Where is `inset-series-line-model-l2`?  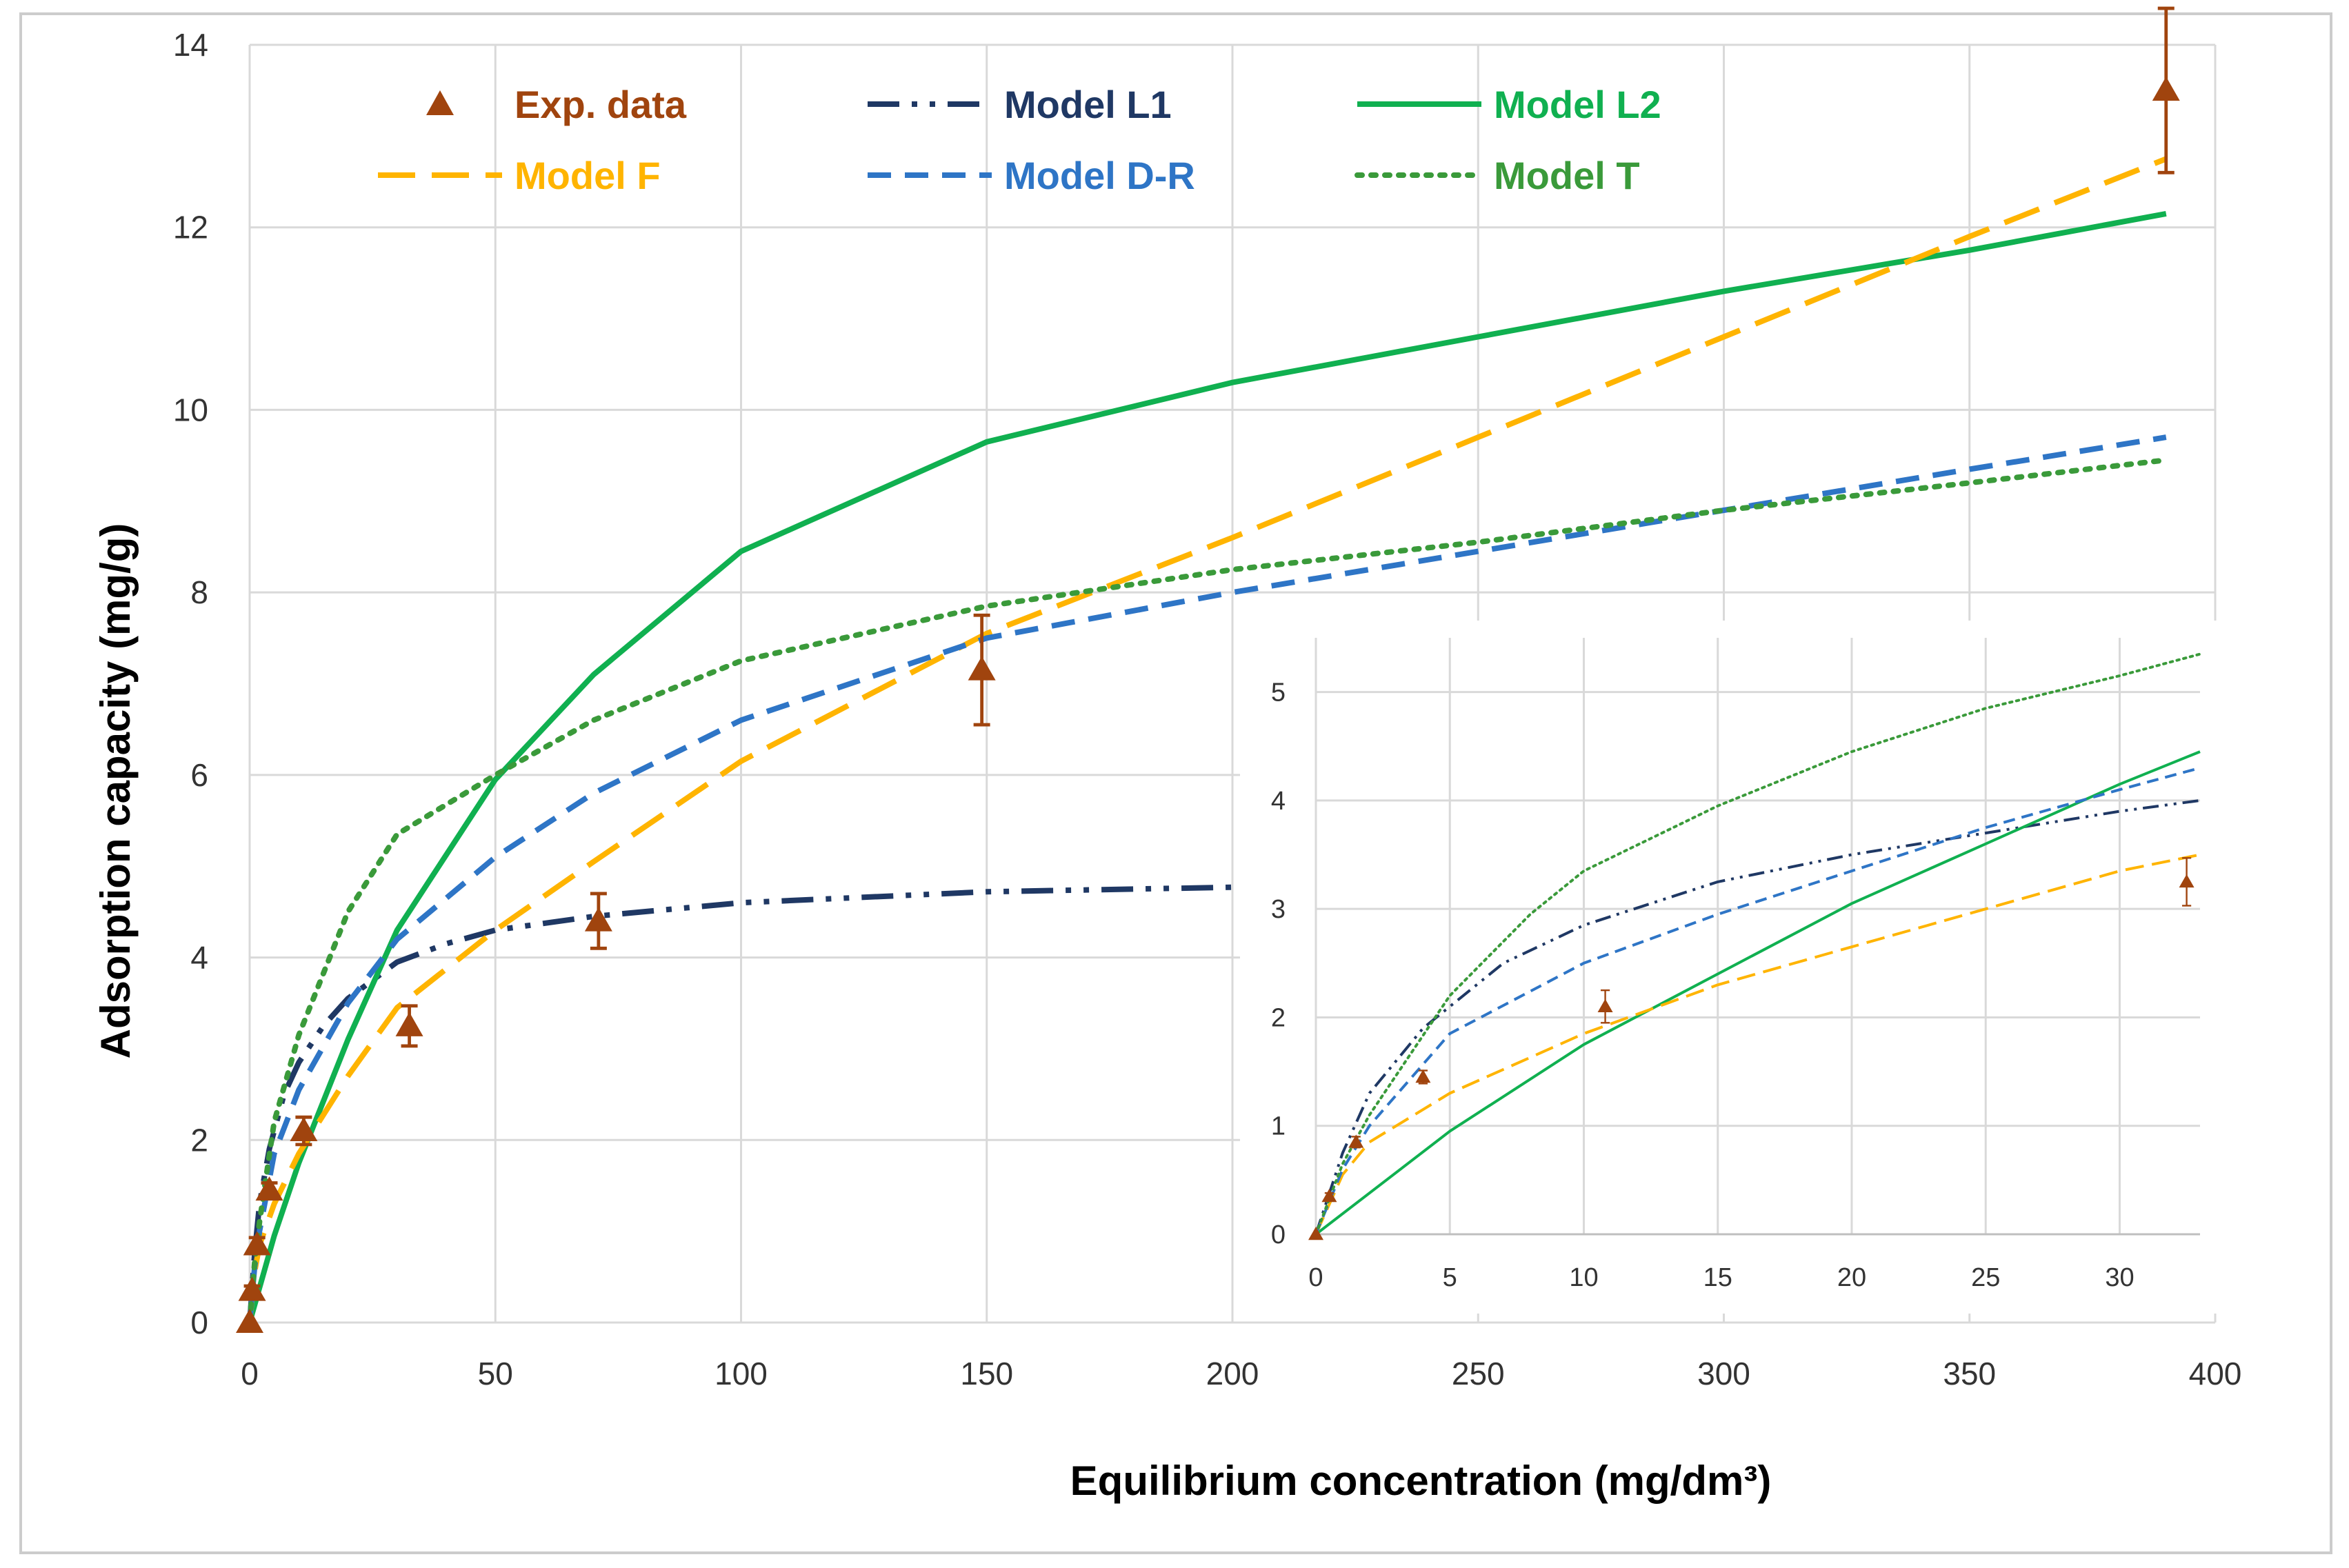
inset-series-line-model-l2 is located at coordinates (1758, 993).